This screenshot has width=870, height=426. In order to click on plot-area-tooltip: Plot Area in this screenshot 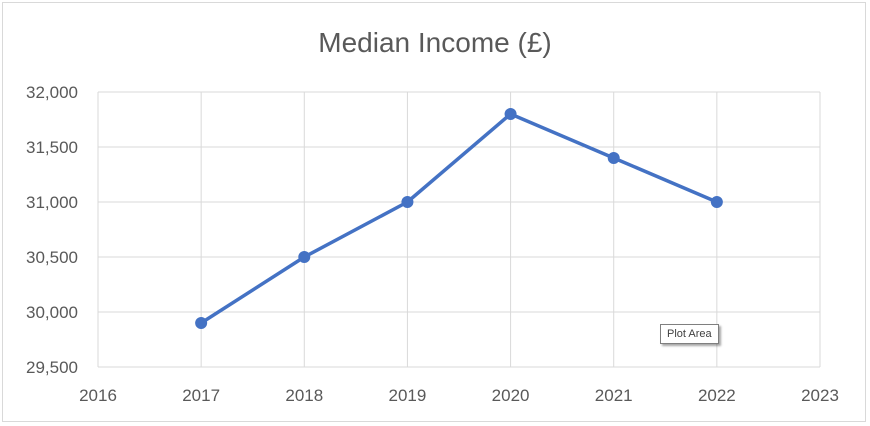, I will do `click(689, 334)`.